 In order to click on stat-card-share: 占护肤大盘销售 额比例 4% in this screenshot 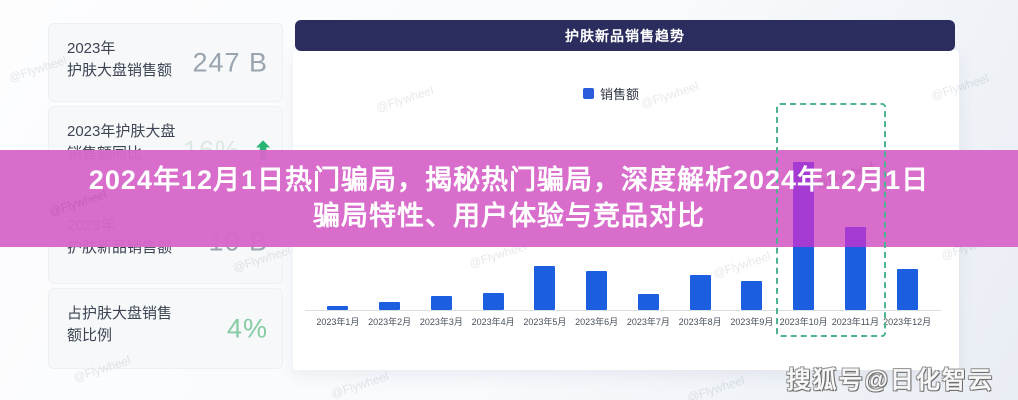, I will do `click(165, 328)`.